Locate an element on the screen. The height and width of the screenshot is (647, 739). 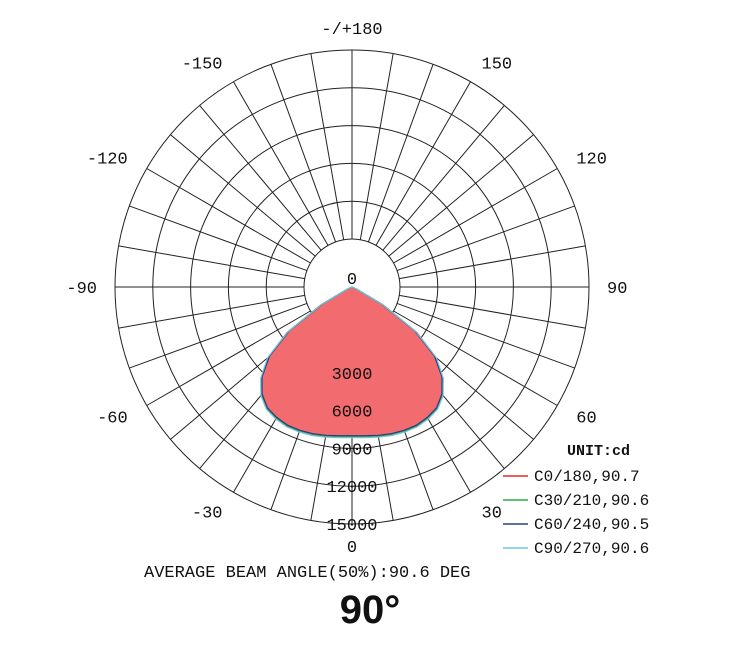
angle-tick-label: -/+180 is located at coordinates (351, 30).